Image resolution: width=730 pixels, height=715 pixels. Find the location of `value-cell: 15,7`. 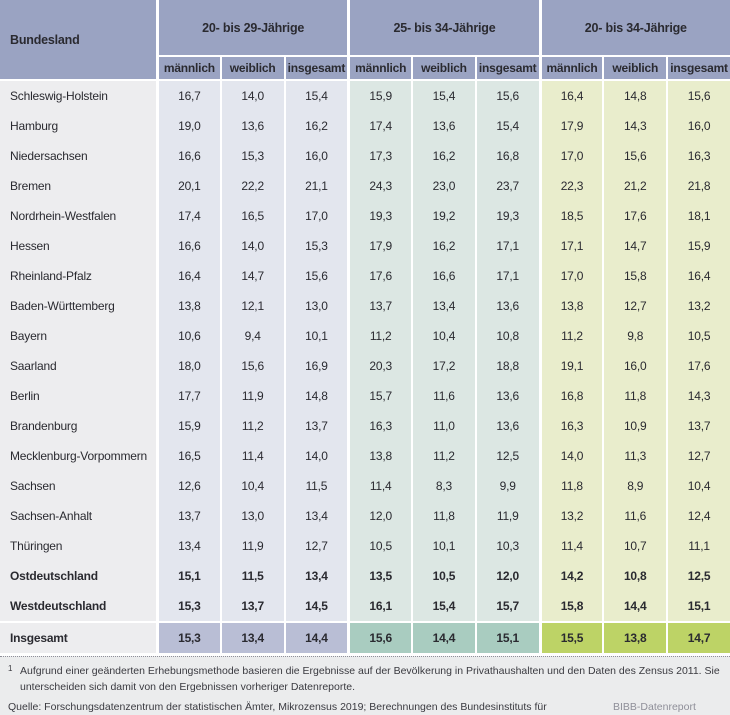

value-cell: 15,7 is located at coordinates (506, 606).